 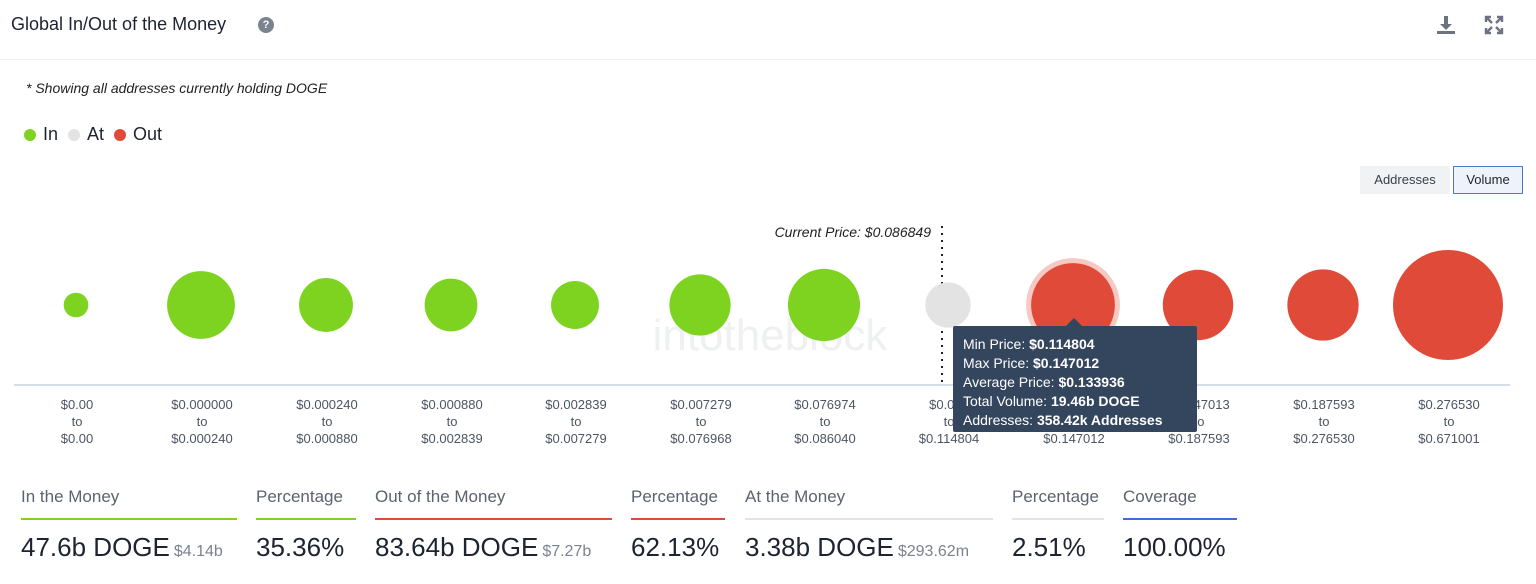 I want to click on bucket-range-label: $0.076968, so click(x=700, y=438).